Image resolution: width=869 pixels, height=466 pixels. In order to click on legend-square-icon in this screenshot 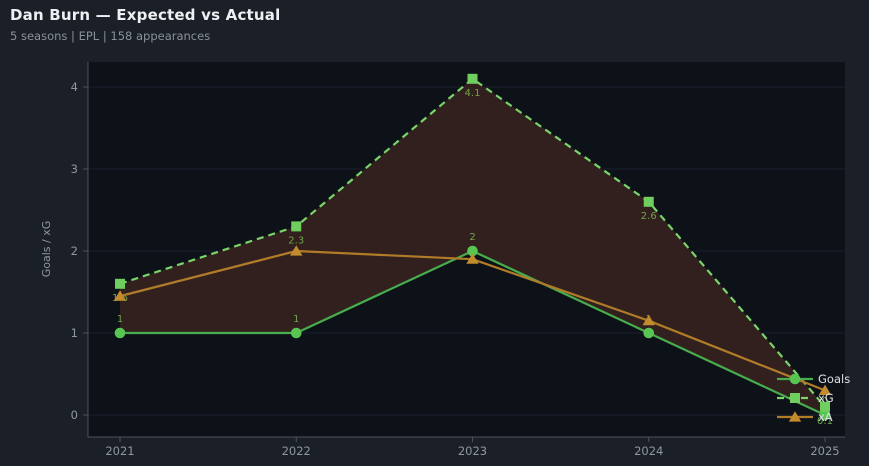, I will do `click(795, 398)`.